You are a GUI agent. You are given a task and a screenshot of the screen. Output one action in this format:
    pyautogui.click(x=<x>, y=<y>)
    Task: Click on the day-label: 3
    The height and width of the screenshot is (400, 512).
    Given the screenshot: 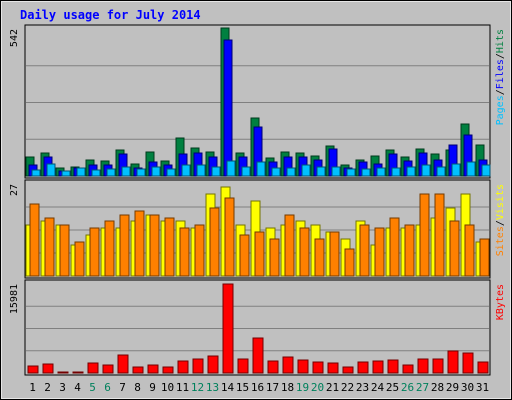 What is the action you would take?
    pyautogui.click(x=62, y=387)
    